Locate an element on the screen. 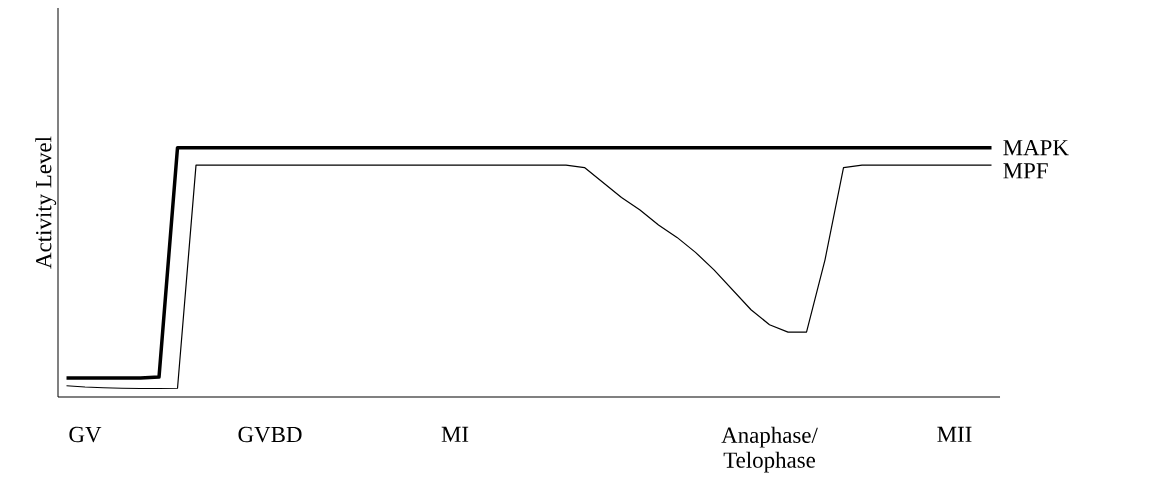 The height and width of the screenshot is (496, 1152). x-tick-label: GV is located at coordinates (85, 434).